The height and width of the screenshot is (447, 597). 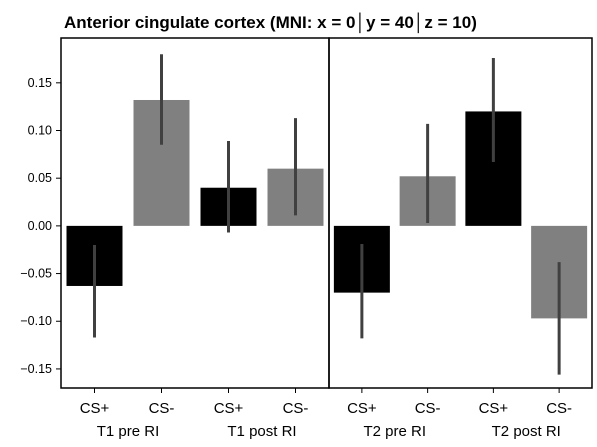 I want to click on y-tick-label: −0.10, so click(x=36, y=321).